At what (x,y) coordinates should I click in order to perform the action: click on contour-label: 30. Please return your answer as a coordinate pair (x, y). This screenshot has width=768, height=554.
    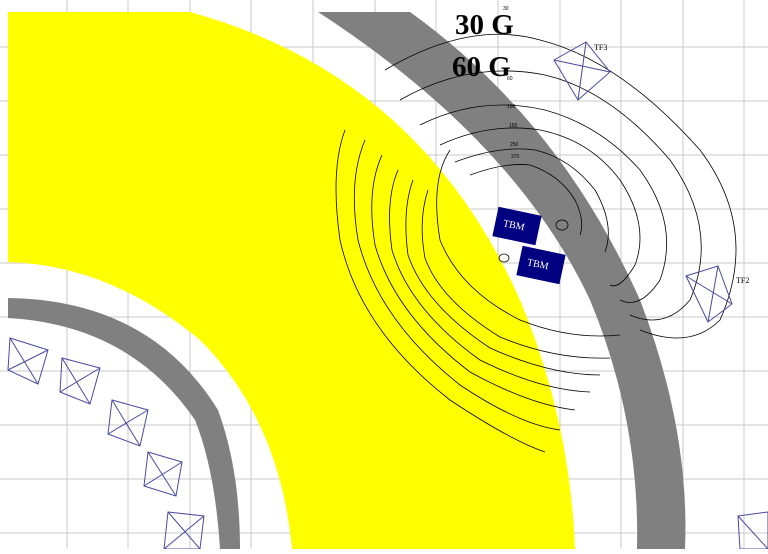
    Looking at the image, I should click on (506, 9).